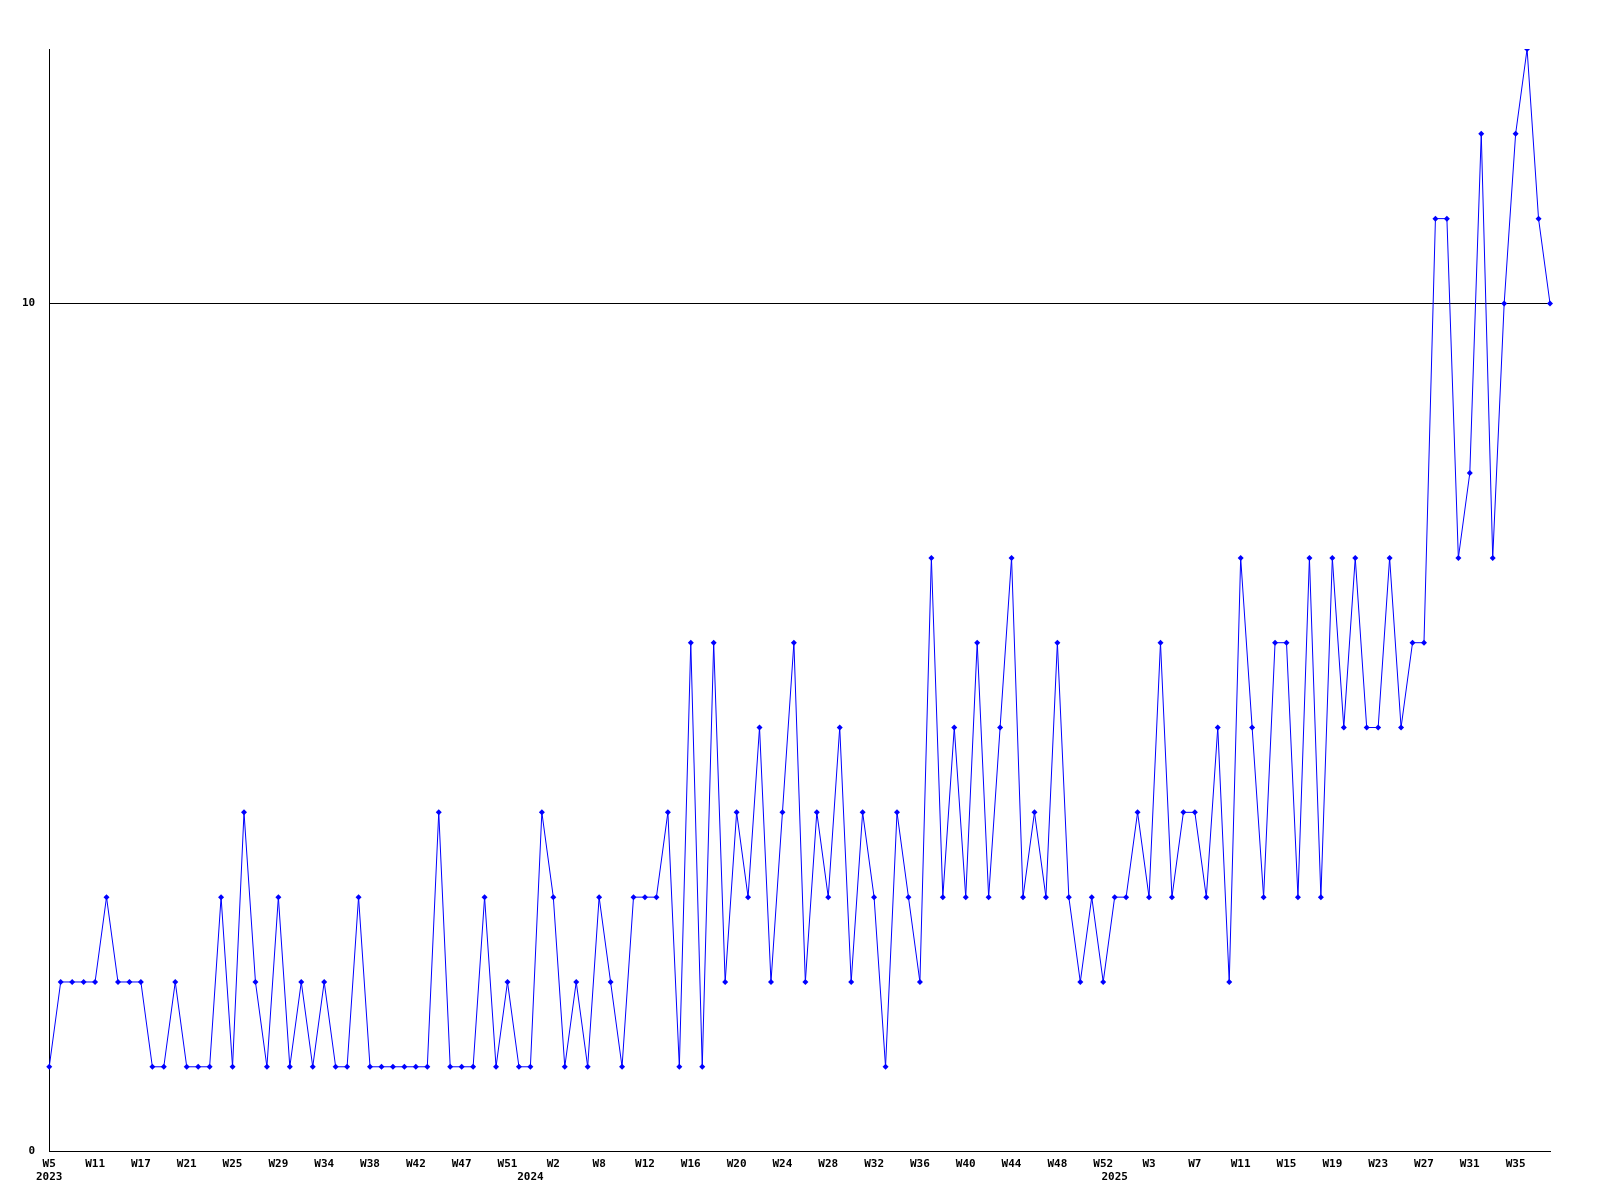 The width and height of the screenshot is (1600, 1200). I want to click on x-tick-label: W25, so click(232, 1164).